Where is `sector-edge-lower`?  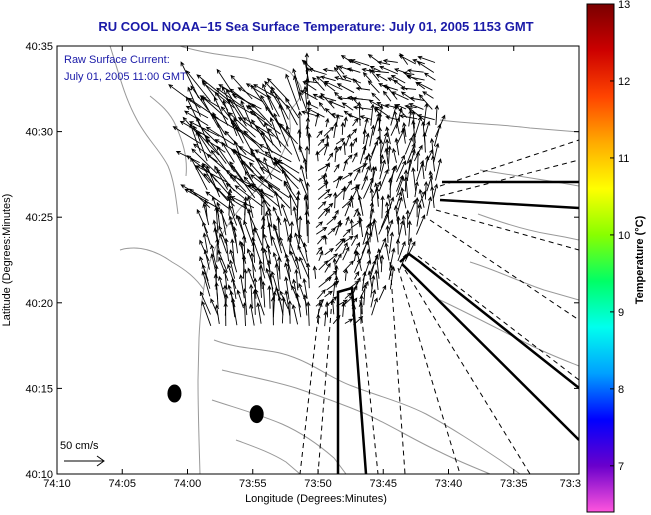
sector-edge-lower is located at coordinates (490, 352).